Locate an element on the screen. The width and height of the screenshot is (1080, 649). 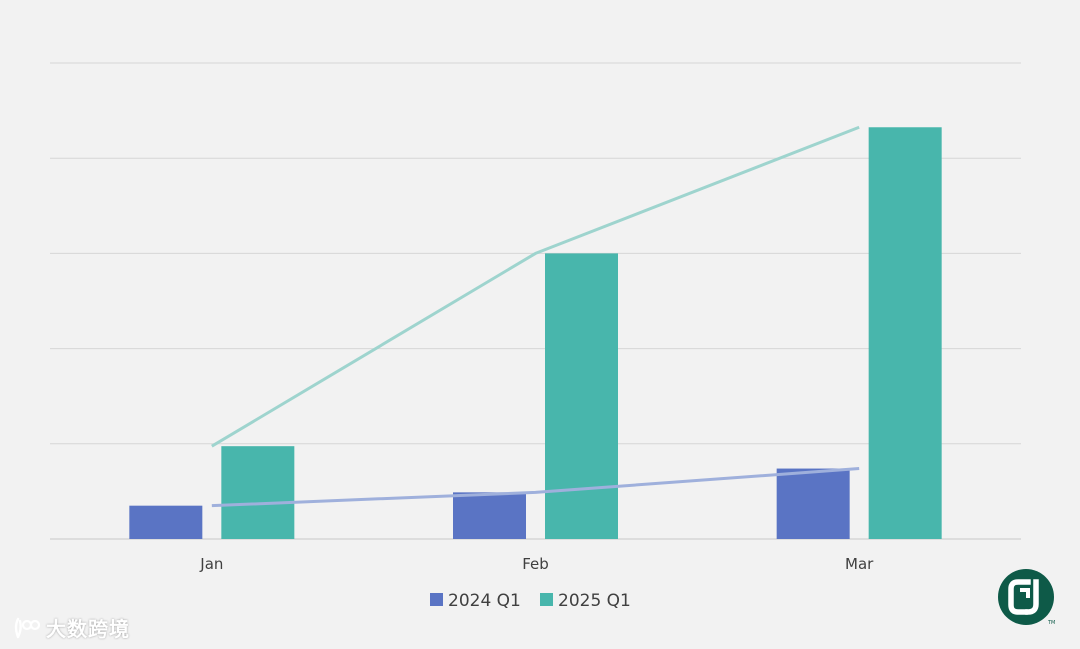
bar-2024-q1-feb is located at coordinates (489, 515).